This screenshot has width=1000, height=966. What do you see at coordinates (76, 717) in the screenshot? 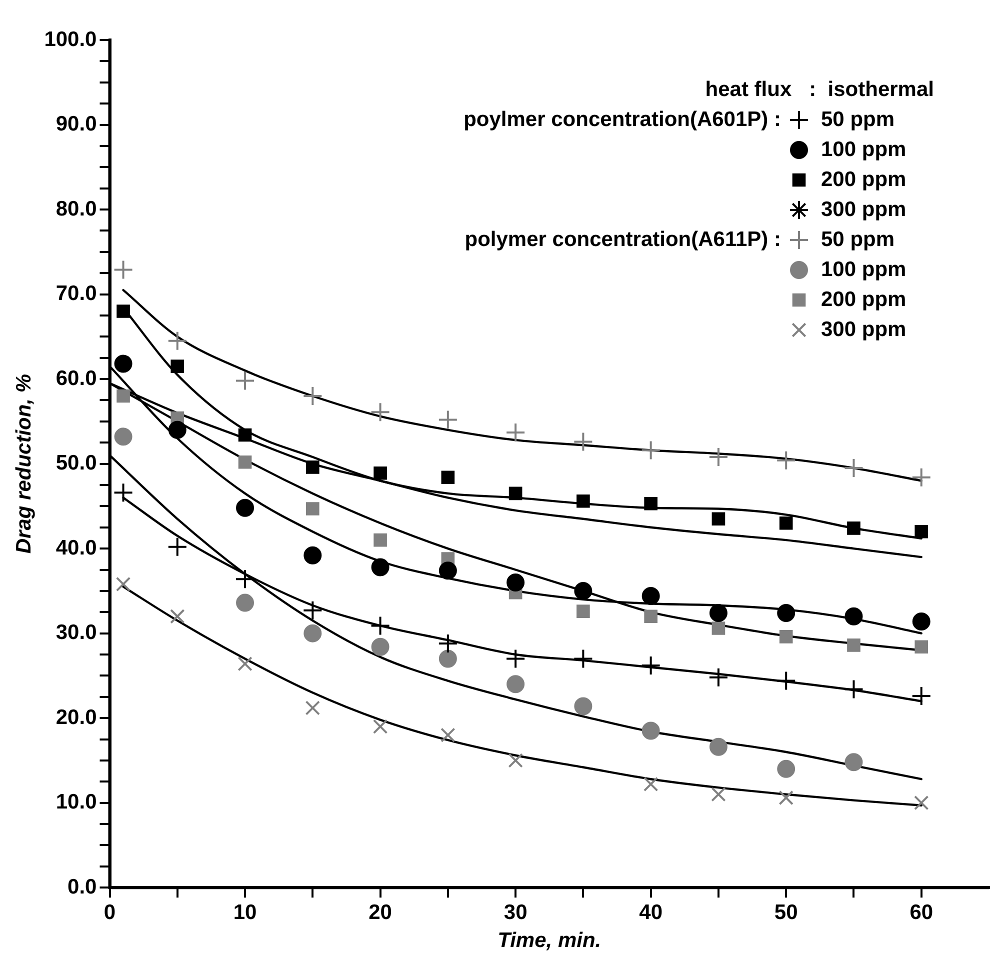
I see `y-tick-label: 20.0` at bounding box center [76, 717].